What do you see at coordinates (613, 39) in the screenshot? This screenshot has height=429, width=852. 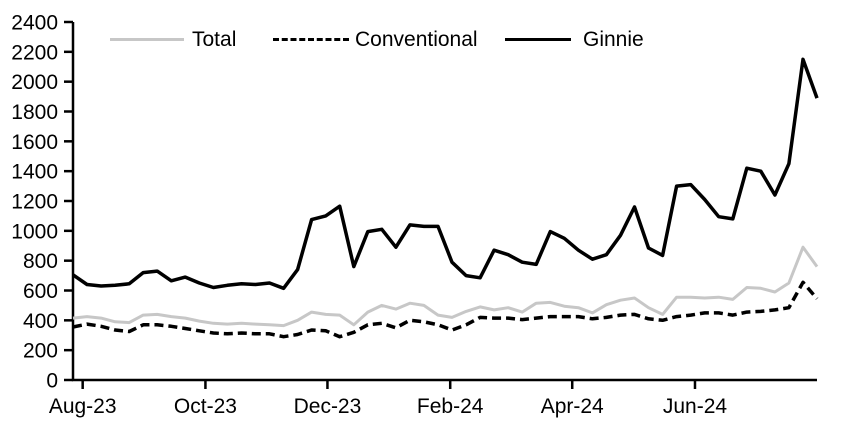 I see `legend-label-ginnie: Ginnie` at bounding box center [613, 39].